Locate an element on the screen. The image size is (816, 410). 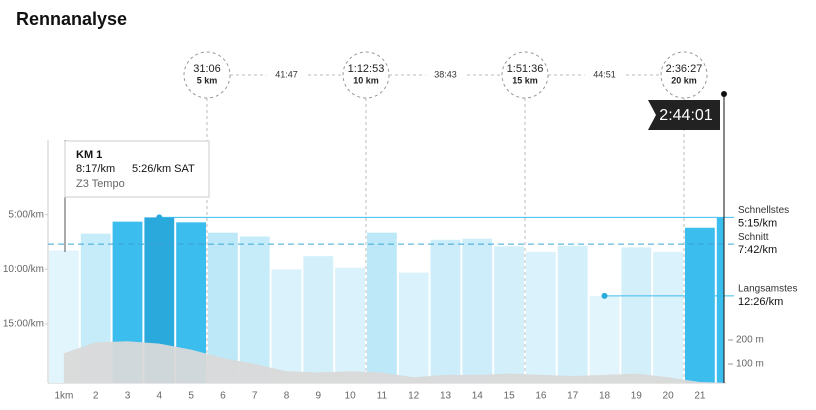
elevation-area is located at coordinates (397, 362).